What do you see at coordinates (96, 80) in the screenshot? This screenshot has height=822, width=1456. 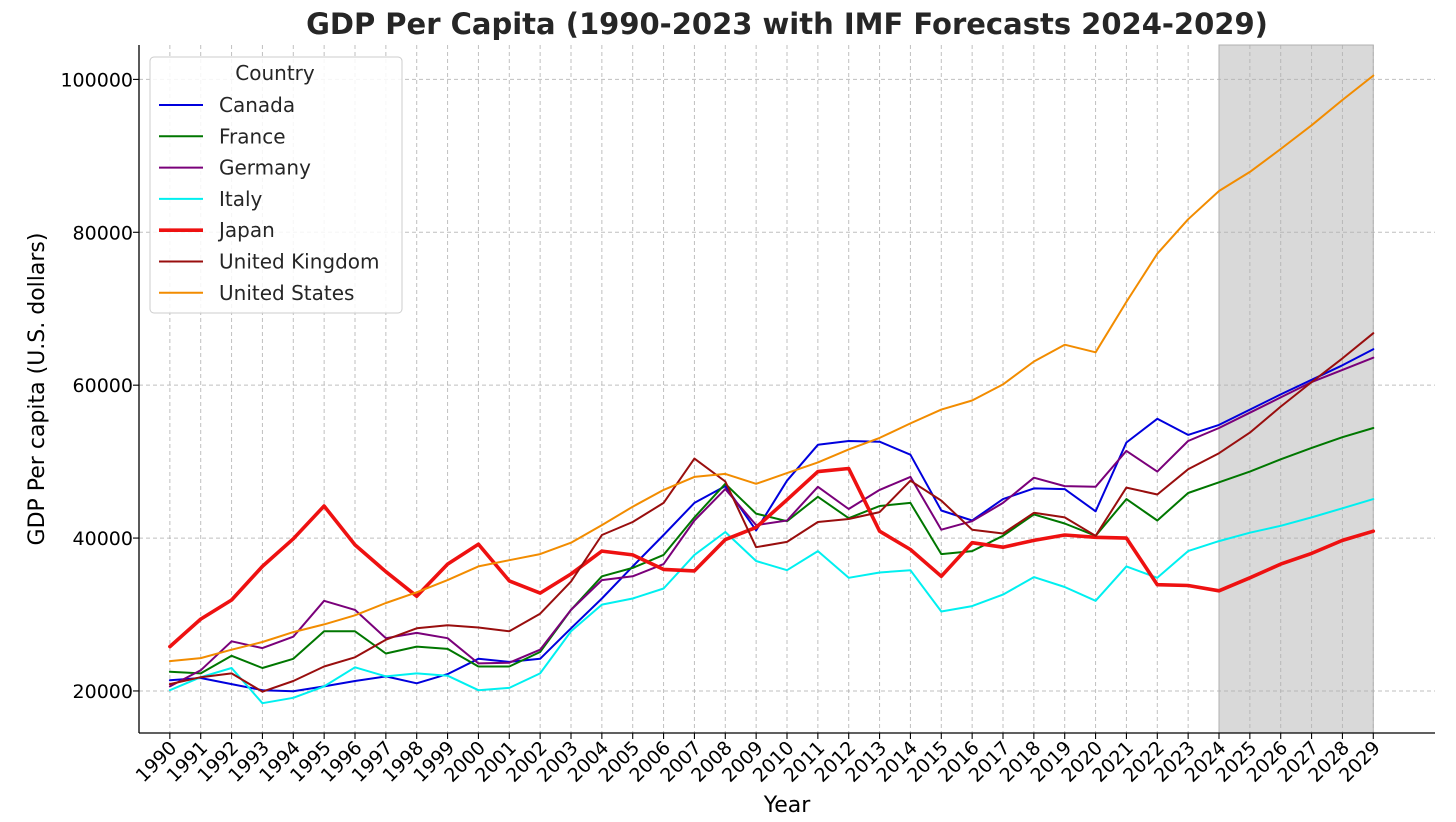 I see `y-tick-label: 100000` at bounding box center [96, 80].